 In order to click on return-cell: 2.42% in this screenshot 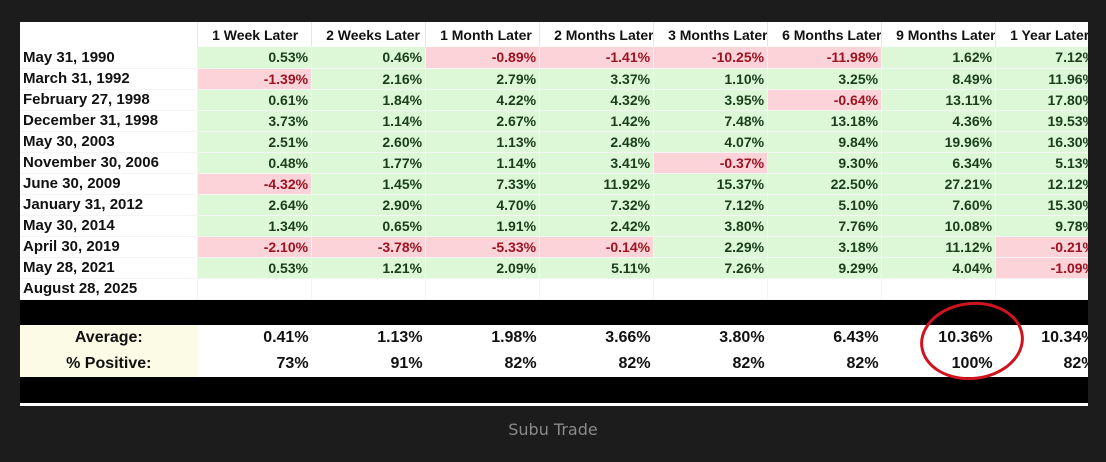, I will do `click(597, 226)`.